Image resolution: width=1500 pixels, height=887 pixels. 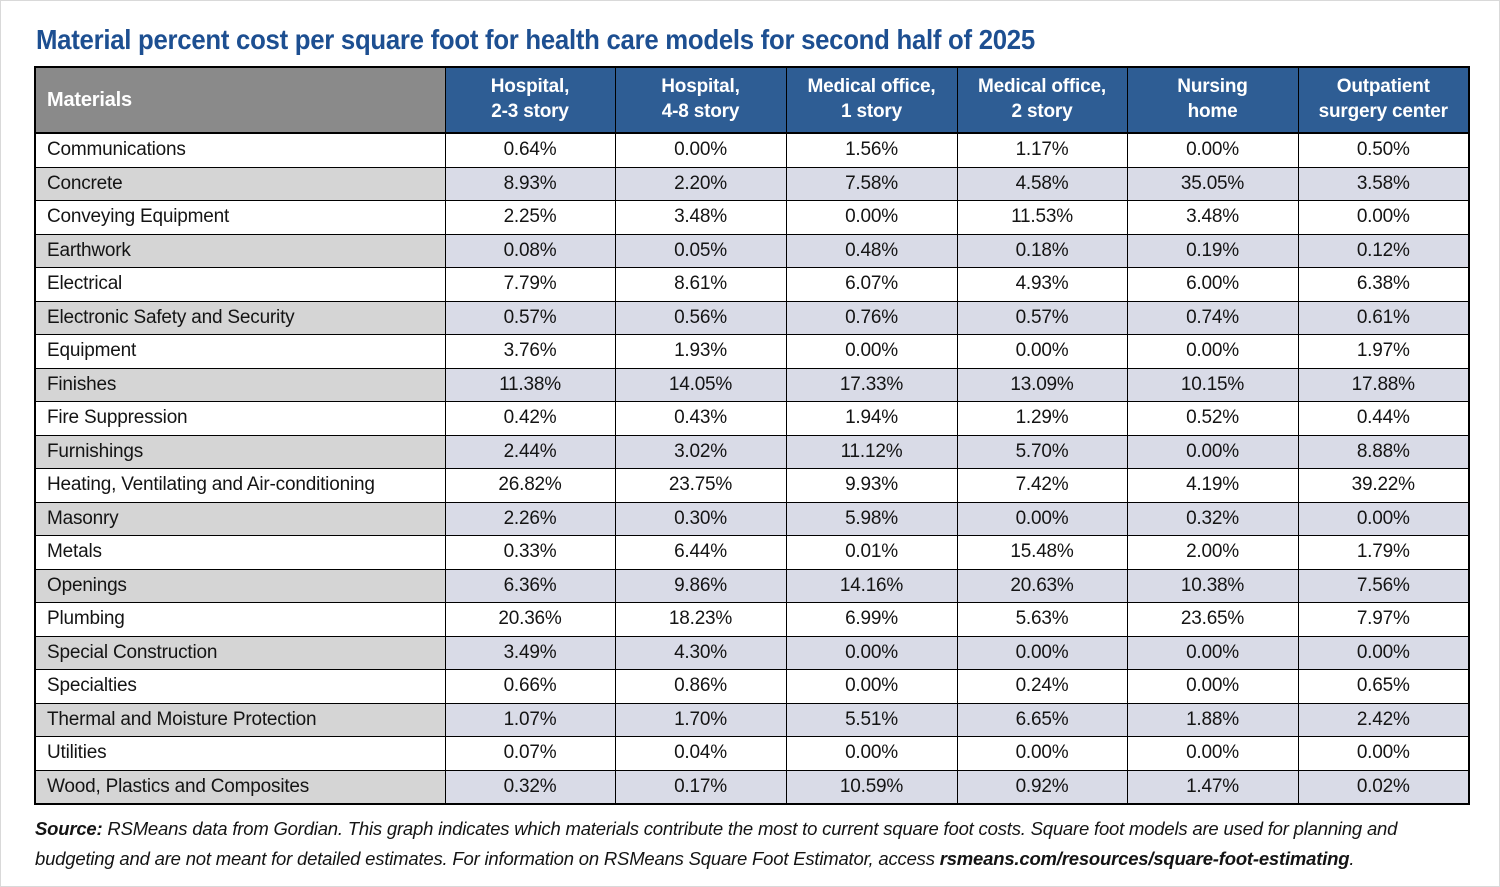 What do you see at coordinates (530, 552) in the screenshot?
I see `value-cell: 0.33%` at bounding box center [530, 552].